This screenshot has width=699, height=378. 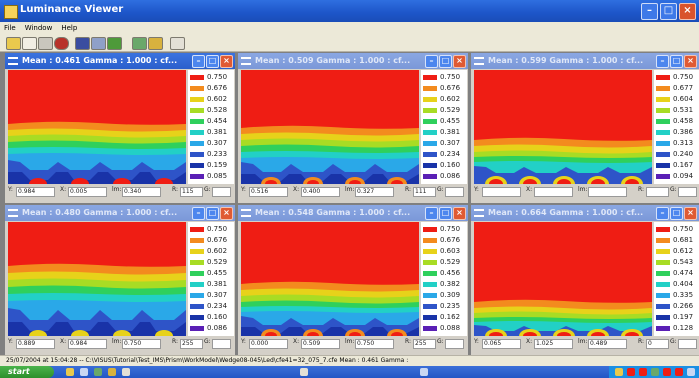 What do you see at coordinates (10, 28) in the screenshot?
I see `menu-file: File` at bounding box center [10, 28].